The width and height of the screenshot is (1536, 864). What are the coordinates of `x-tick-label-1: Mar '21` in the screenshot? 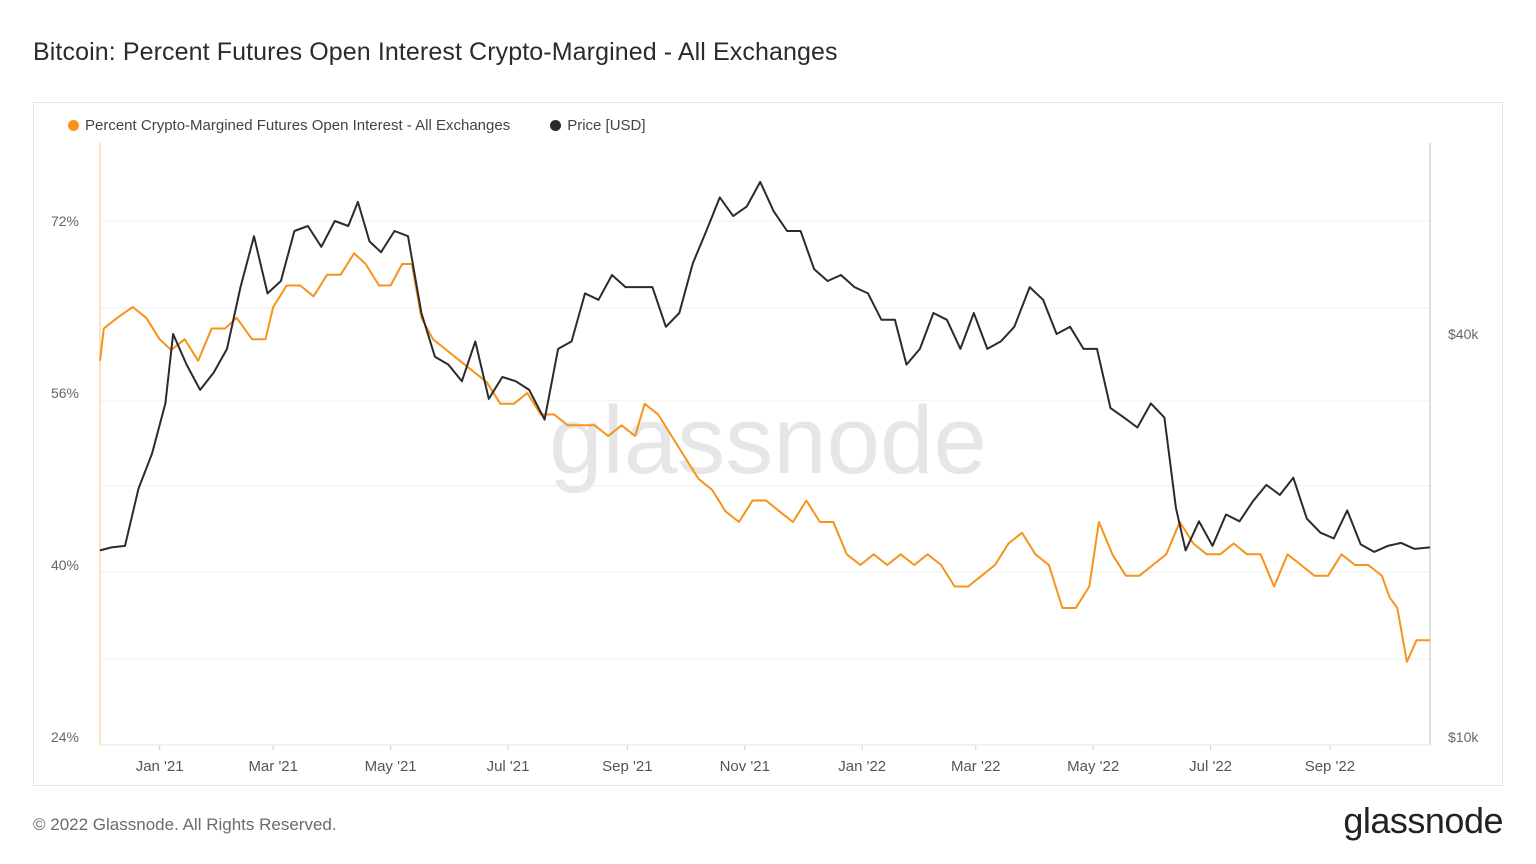 It's located at (273, 766).